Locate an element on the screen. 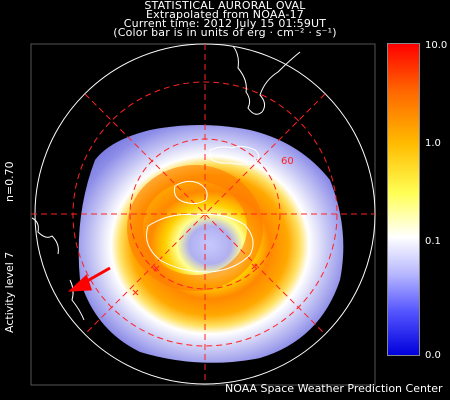 Image resolution: width=450 pixels, height=400 pixels. activity-level-label: Activity level 7 is located at coordinates (9, 292).